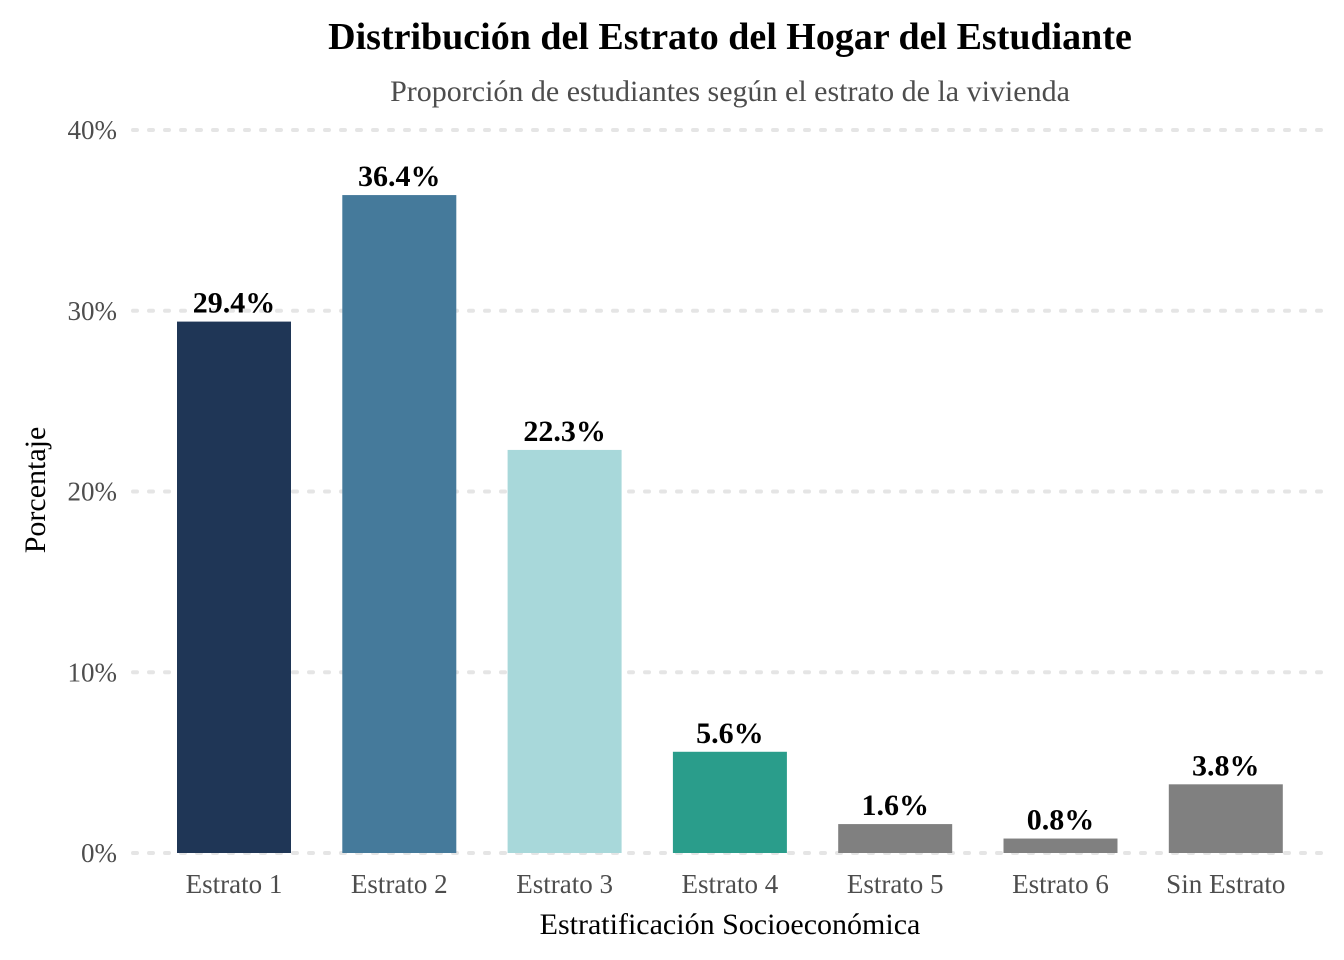  I want to click on y-tick-label: 20%, so click(93, 492).